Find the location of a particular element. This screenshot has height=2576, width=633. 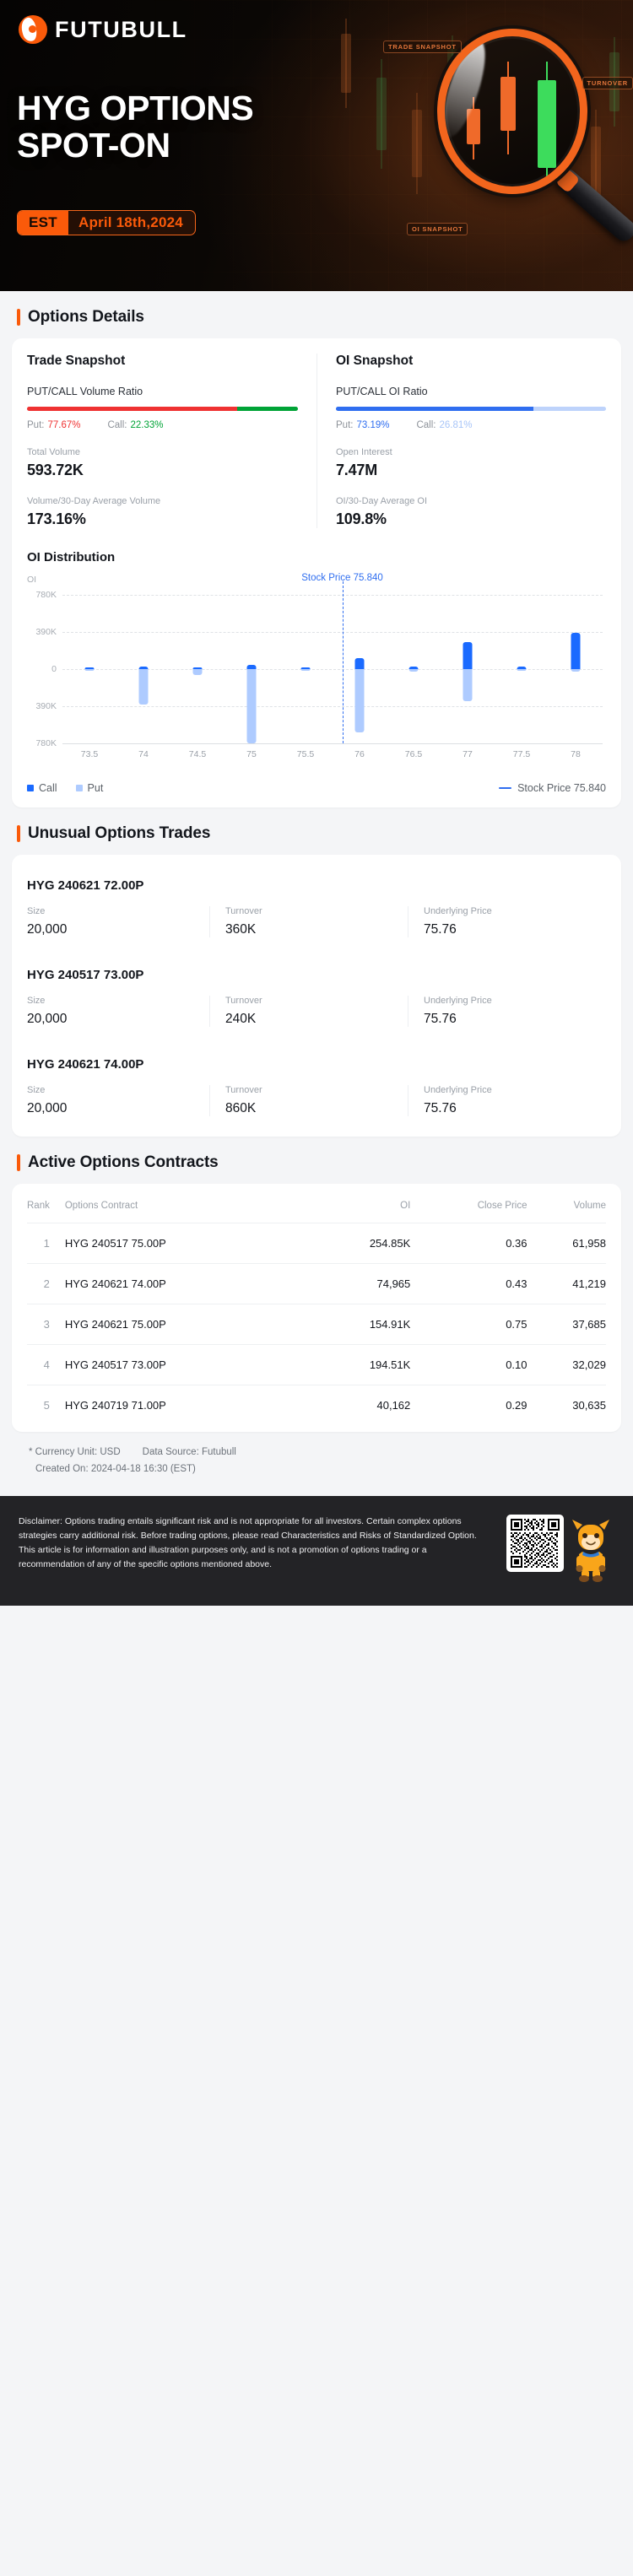

legend-item-call: Call is located at coordinates (42, 788).